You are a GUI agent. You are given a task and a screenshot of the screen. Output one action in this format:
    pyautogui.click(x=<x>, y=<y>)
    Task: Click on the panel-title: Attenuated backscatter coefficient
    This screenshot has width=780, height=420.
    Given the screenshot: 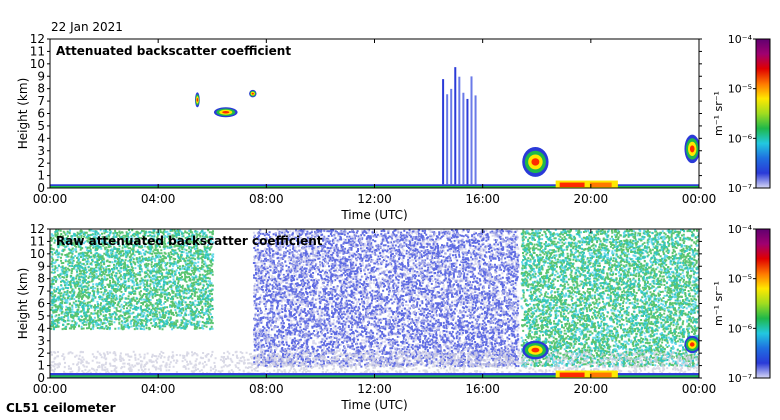 What is the action you would take?
    pyautogui.click(x=173, y=51)
    